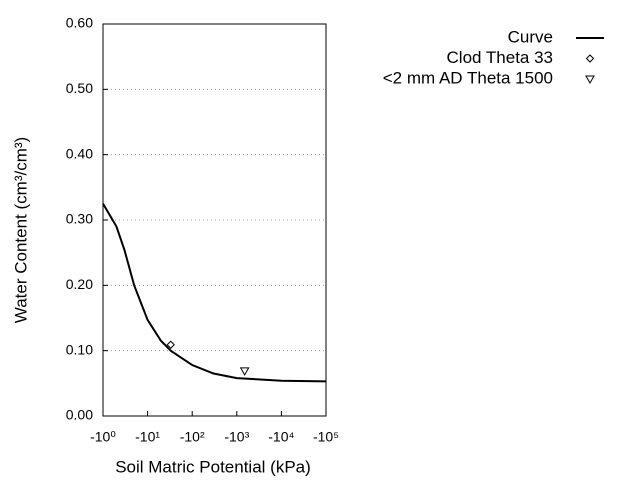 The height and width of the screenshot is (480, 640). I want to click on x-tick-label: -10⁵, so click(326, 437).